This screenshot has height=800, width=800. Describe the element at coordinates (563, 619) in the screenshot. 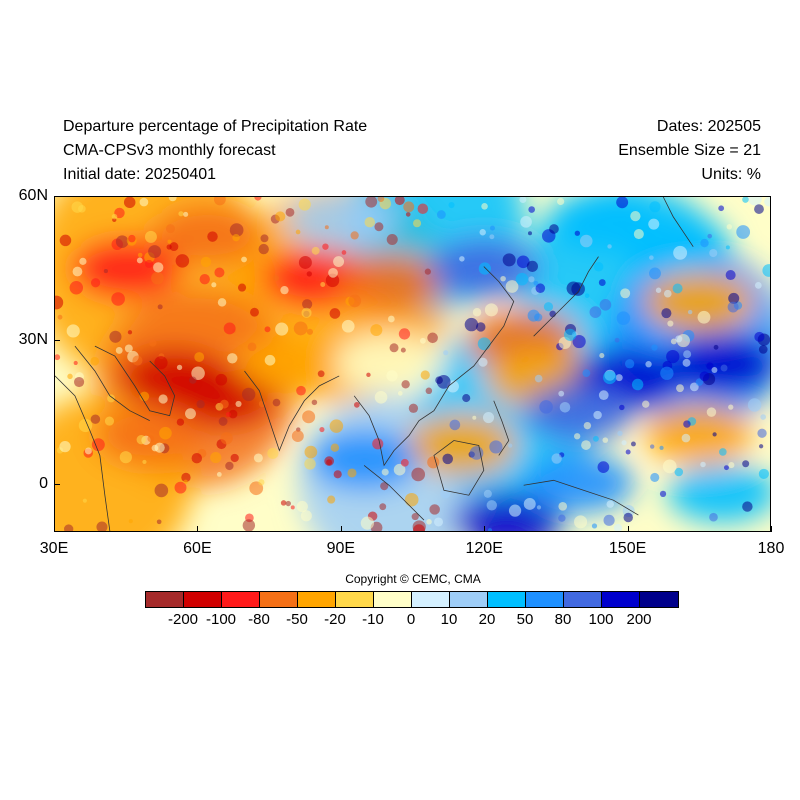

I see `colorbar-label: 80` at that location.